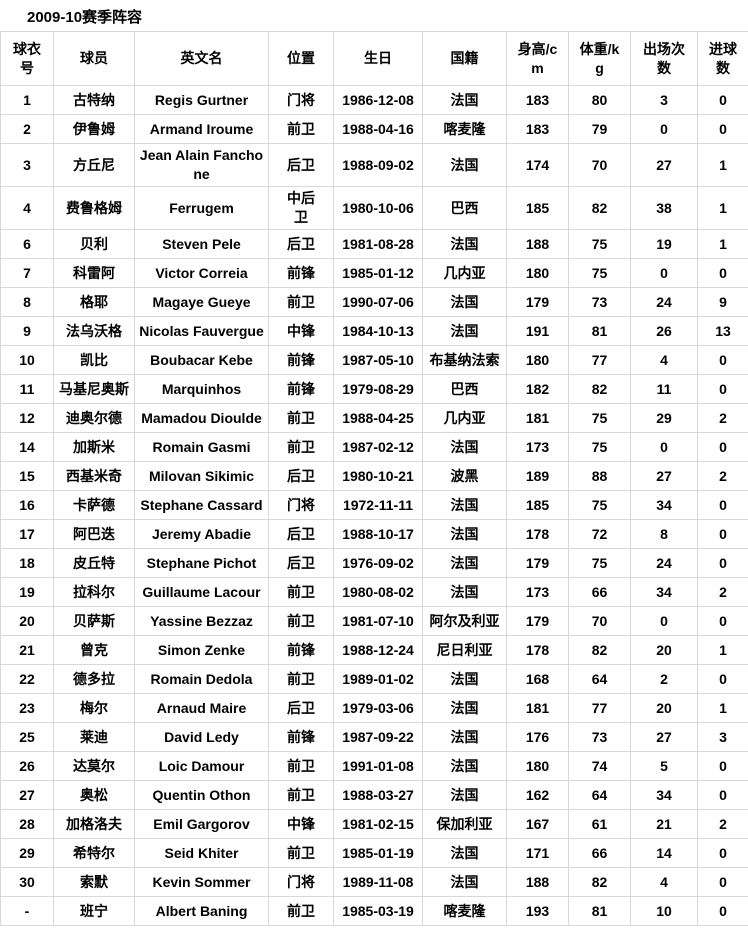 This screenshot has width=748, height=936. What do you see at coordinates (27, 476) in the screenshot?
I see `table-cell: 15` at bounding box center [27, 476].